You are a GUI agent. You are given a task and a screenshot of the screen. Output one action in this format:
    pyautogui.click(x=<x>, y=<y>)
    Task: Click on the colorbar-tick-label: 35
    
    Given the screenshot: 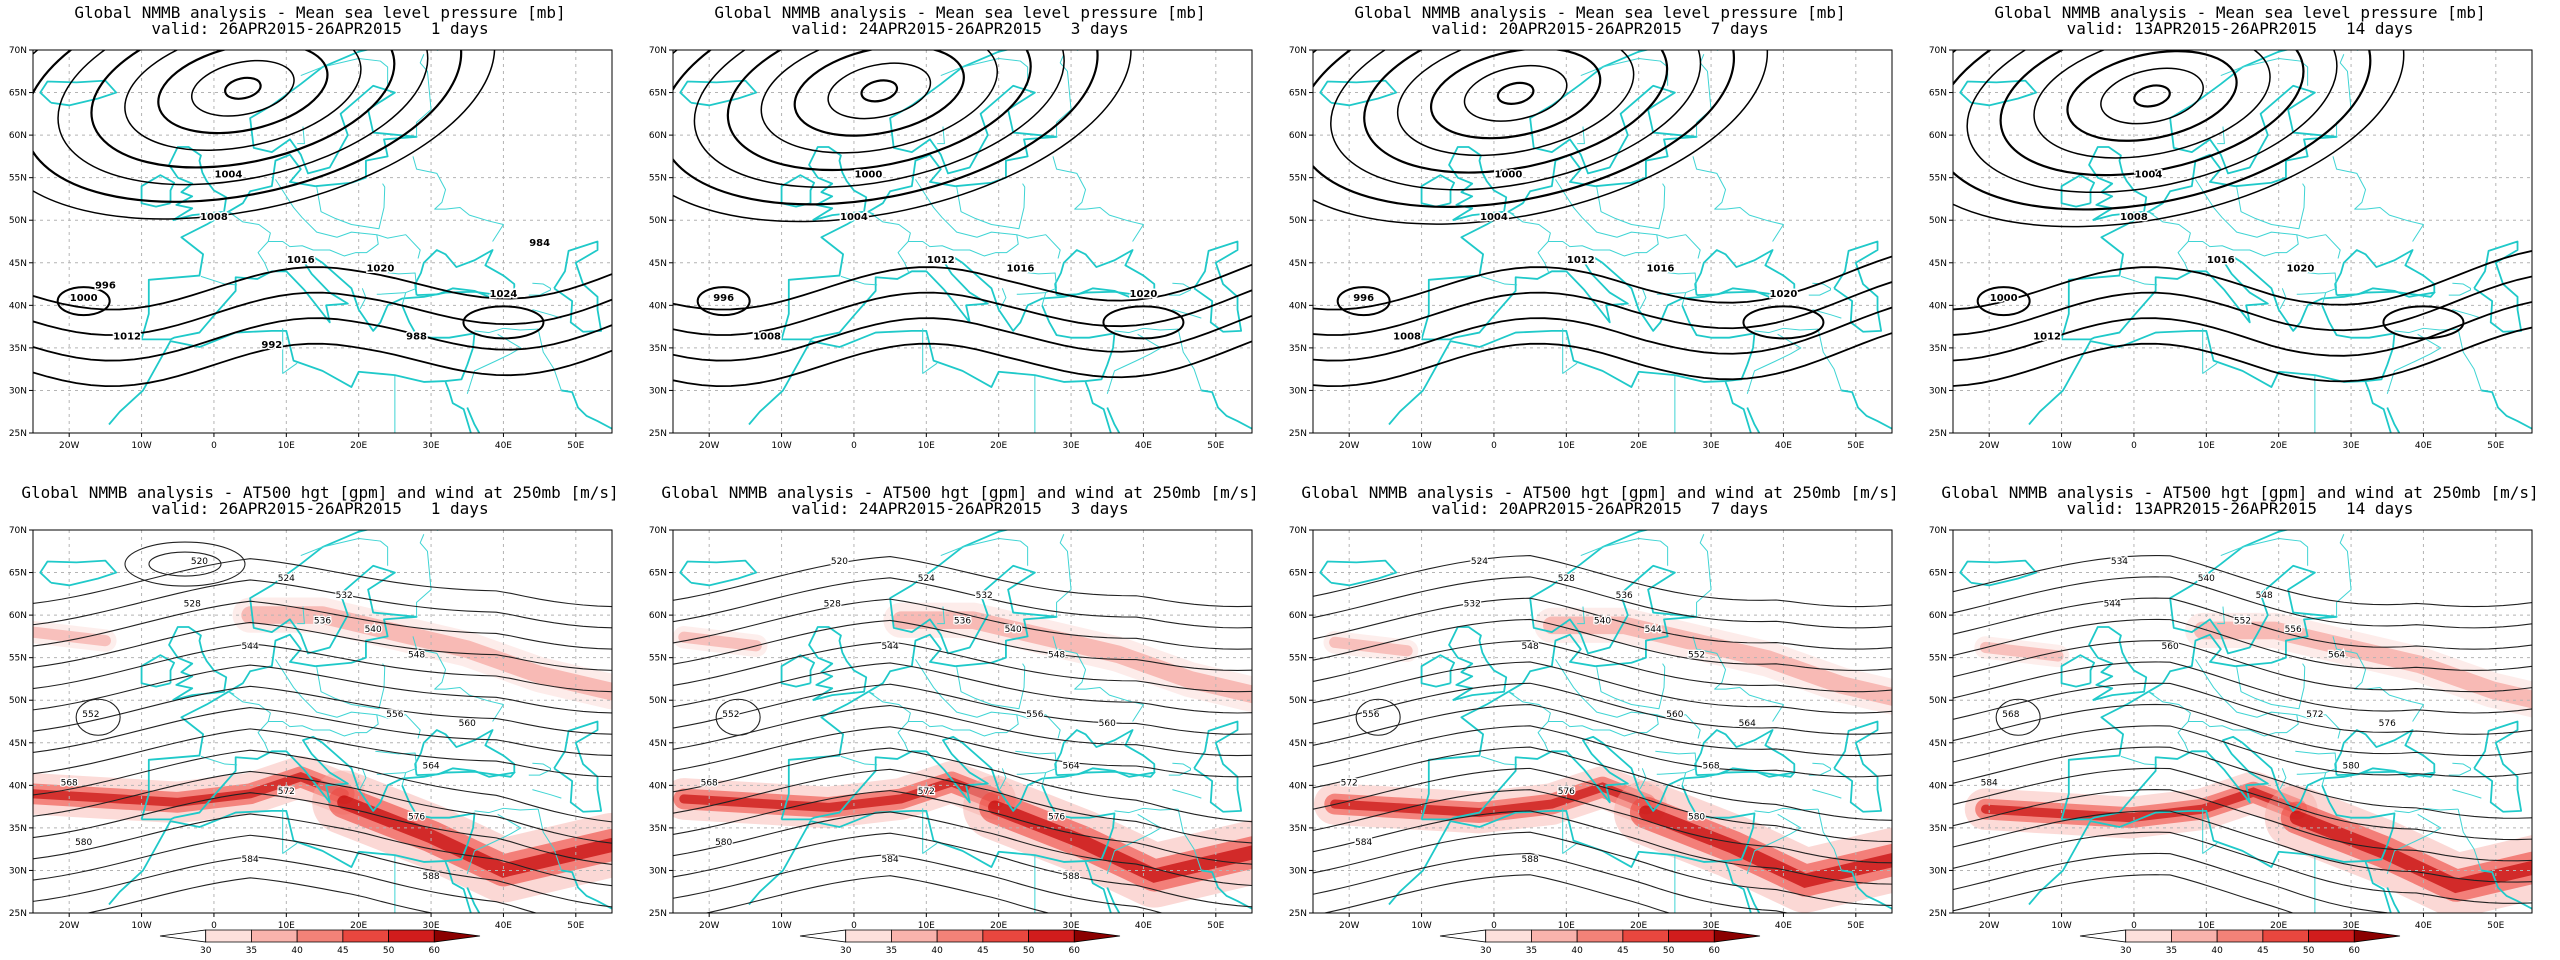 What is the action you would take?
    pyautogui.click(x=251, y=951)
    